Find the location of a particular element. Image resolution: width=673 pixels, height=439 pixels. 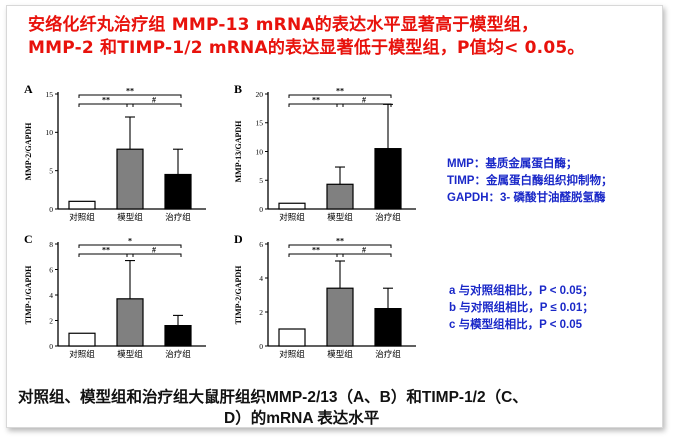

y-tick-label: 20 is located at coordinates (260, 94).